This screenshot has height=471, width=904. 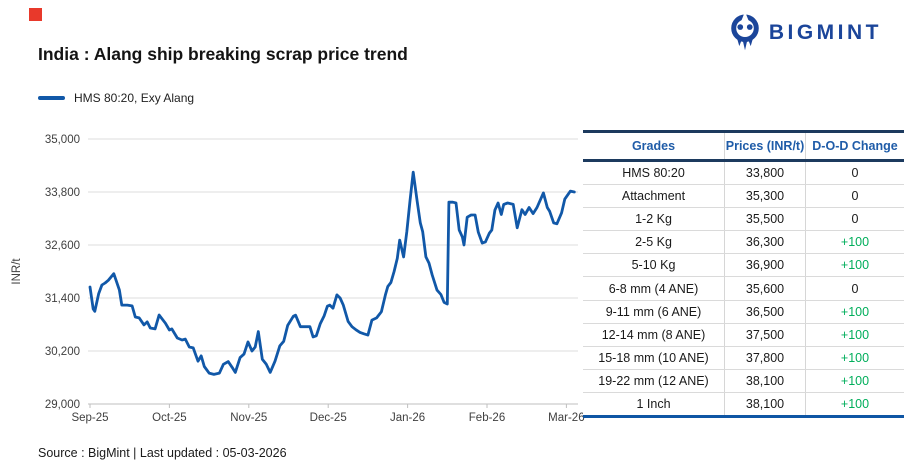 I want to click on table-row: HMS 80:20 33,800 0, so click(x=743, y=174).